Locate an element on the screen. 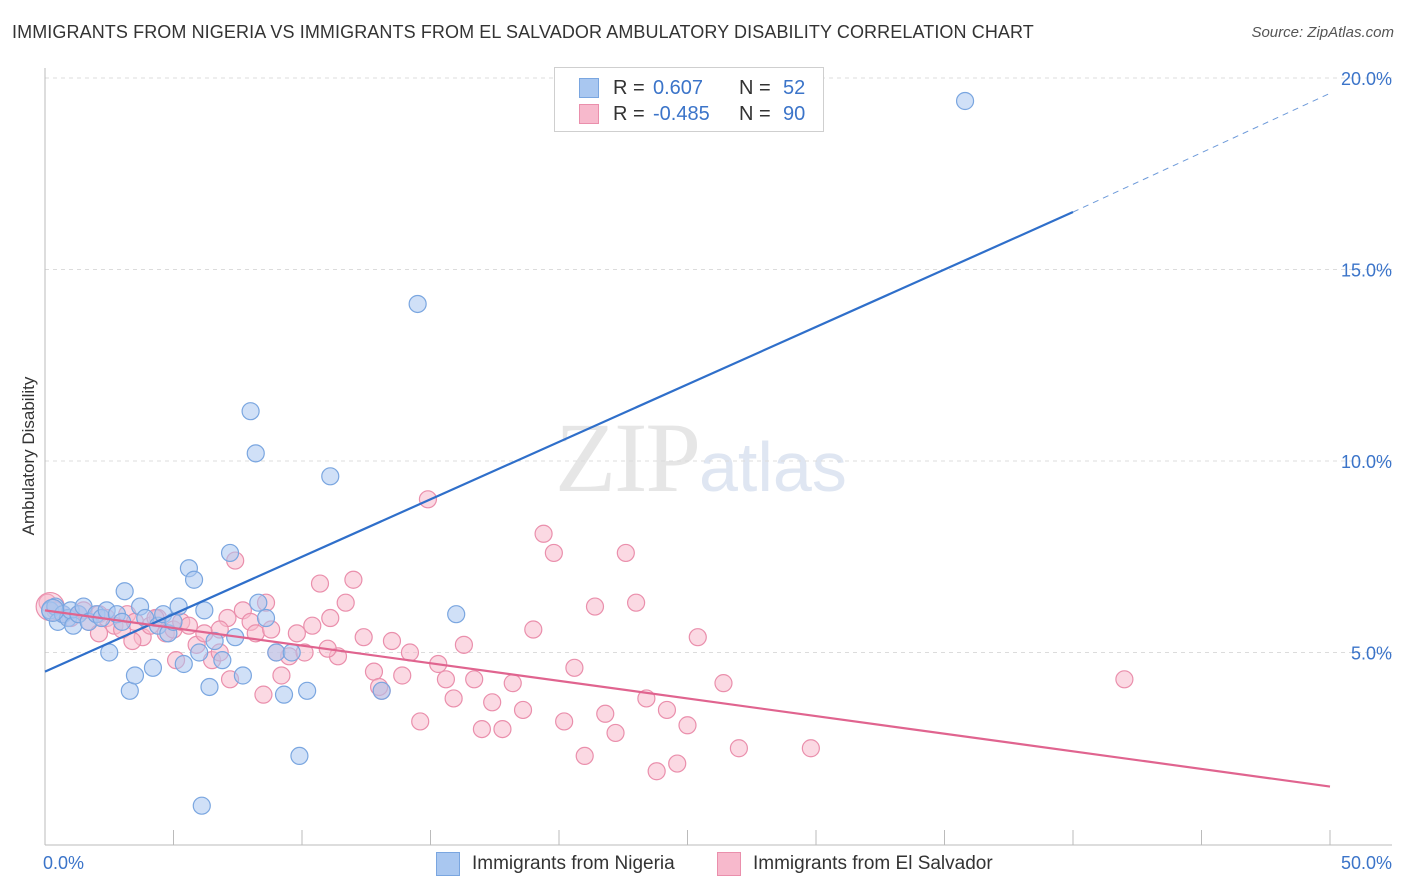 The height and width of the screenshot is (892, 1406). watermark: ZIPatlas is located at coordinates (701, 457).